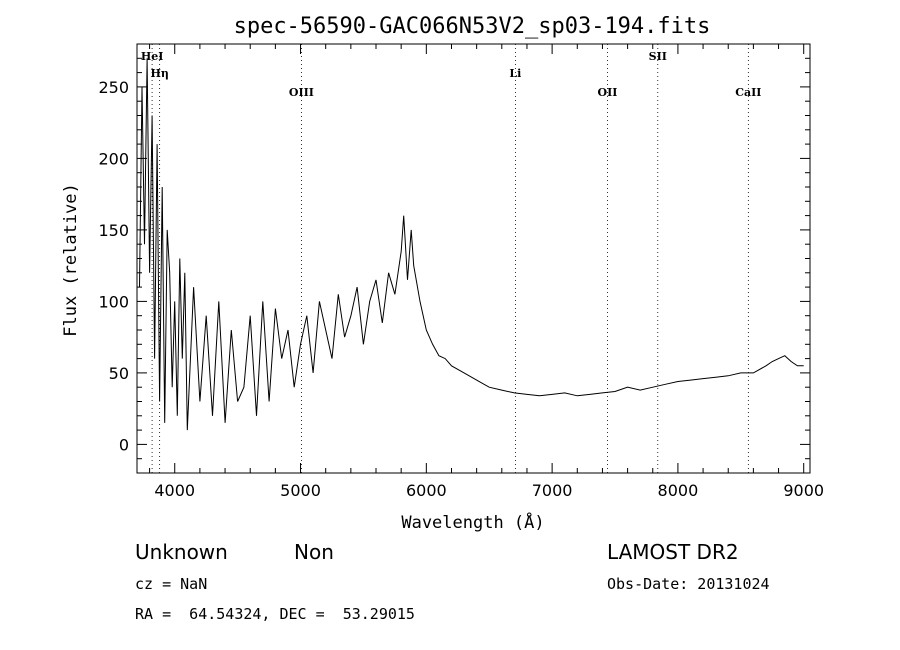 This screenshot has width=900, height=650. I want to click on x-tick-label: 4000, so click(174, 490).